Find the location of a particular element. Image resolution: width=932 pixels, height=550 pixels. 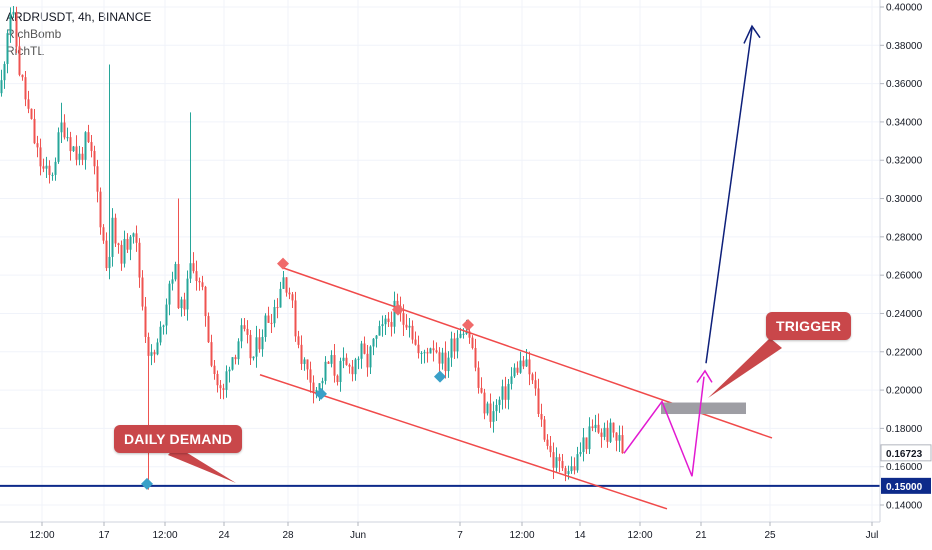

indicator-richtl-label: RichTL is located at coordinates (25, 51).